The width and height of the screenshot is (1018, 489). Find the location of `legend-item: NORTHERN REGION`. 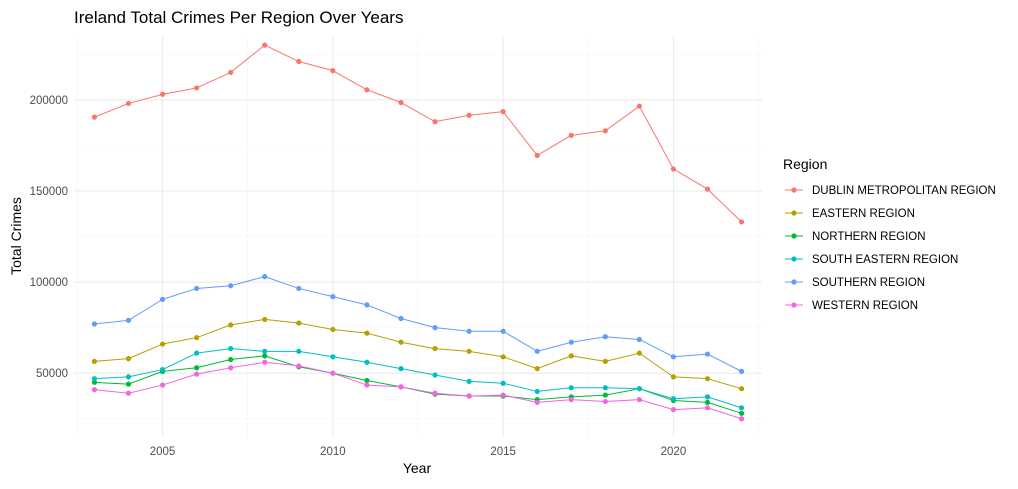

legend-item: NORTHERN REGION is located at coordinates (855, 237).